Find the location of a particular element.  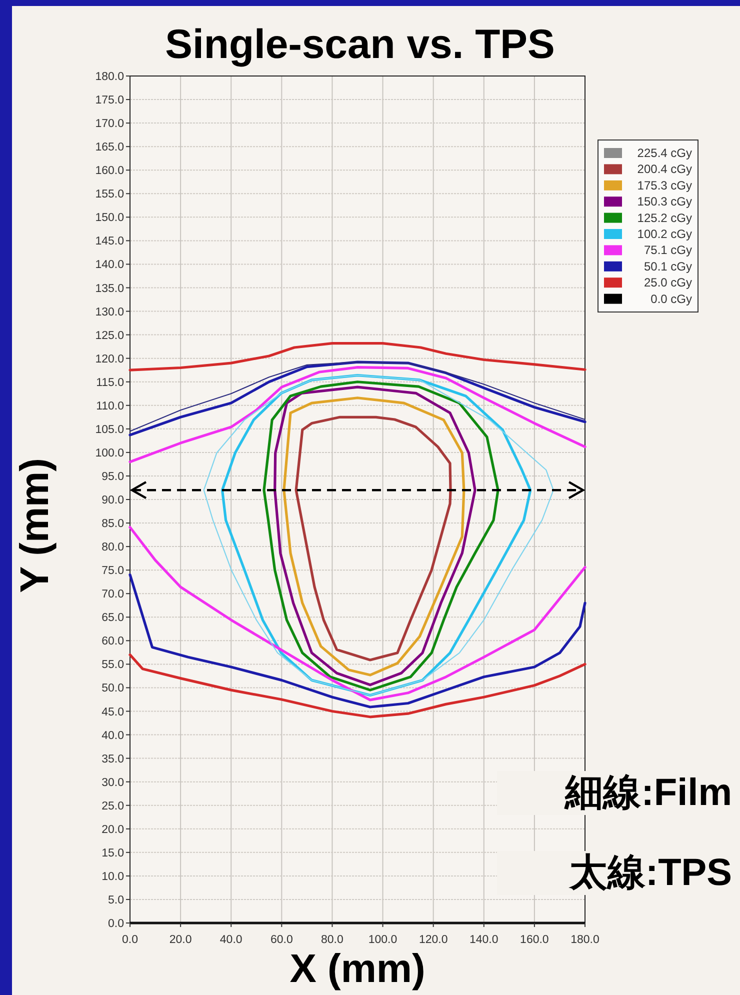

legend-label: 150.3 cGy is located at coordinates (664, 201).